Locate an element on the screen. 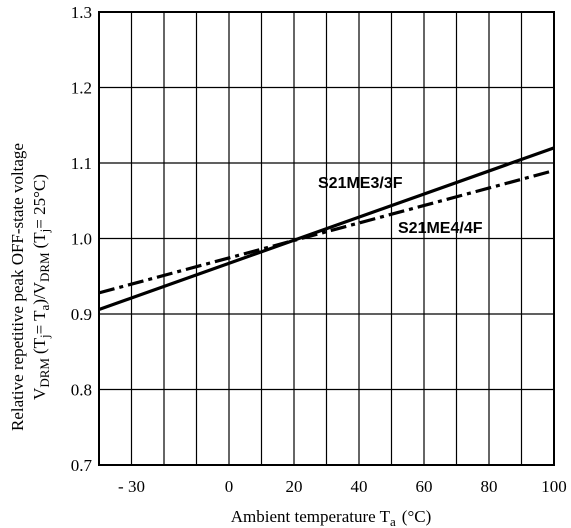 The image size is (571, 528). x-tick-labels: - 30 0 20 40 60 80 100 is located at coordinates (342, 486).